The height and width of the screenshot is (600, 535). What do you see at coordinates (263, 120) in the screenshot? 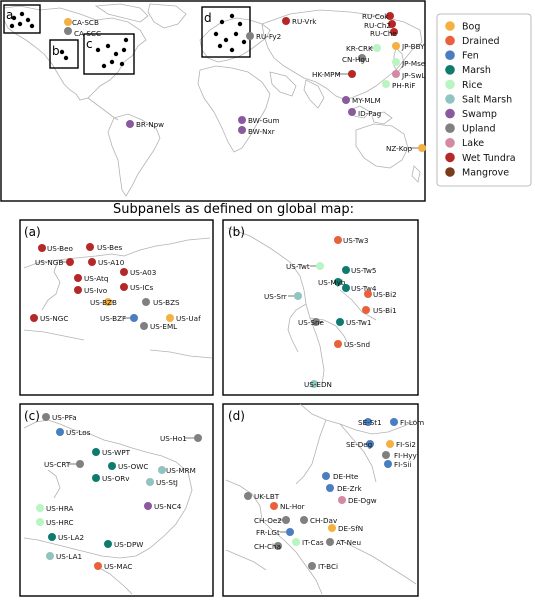
I see `site-label: BW-Gum` at bounding box center [263, 120].